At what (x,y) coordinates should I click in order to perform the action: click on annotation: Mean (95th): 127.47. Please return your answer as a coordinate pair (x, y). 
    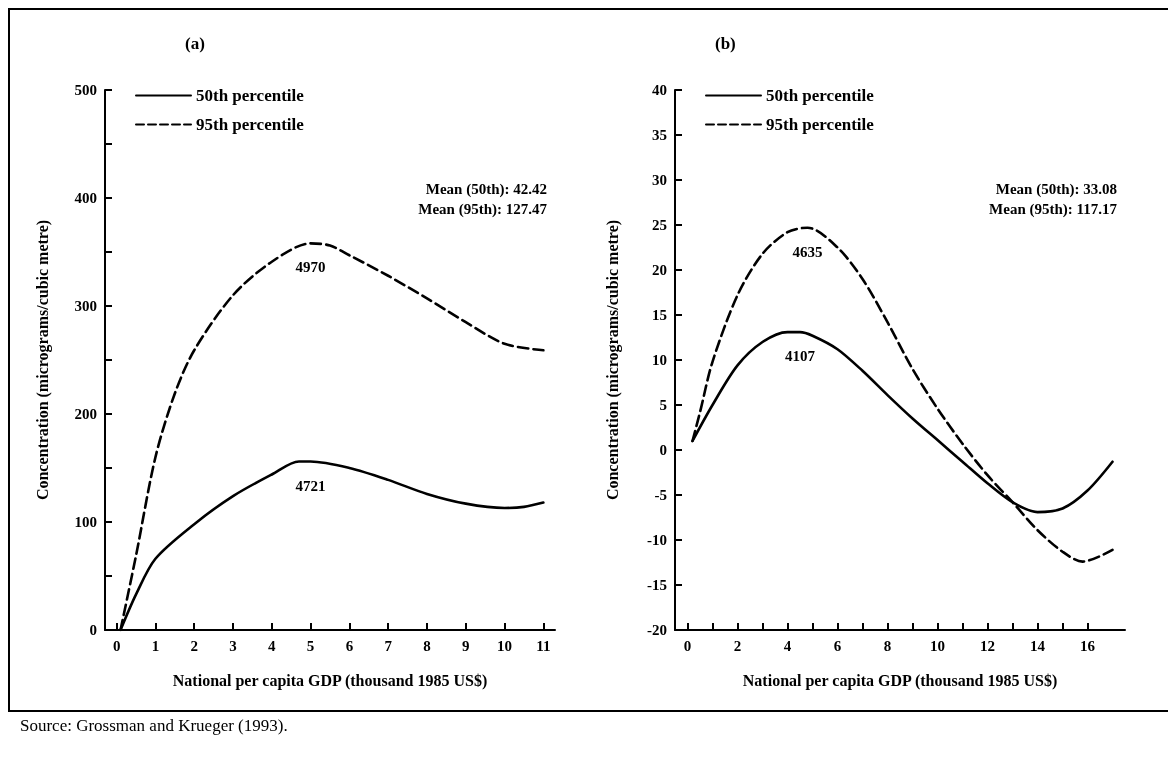
    Looking at the image, I should click on (483, 210).